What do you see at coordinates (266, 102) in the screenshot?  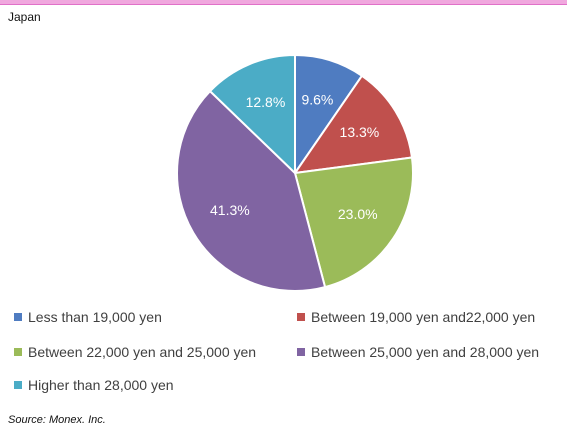 I see `pie-data-label-higher-than-28000: 12.8%` at bounding box center [266, 102].